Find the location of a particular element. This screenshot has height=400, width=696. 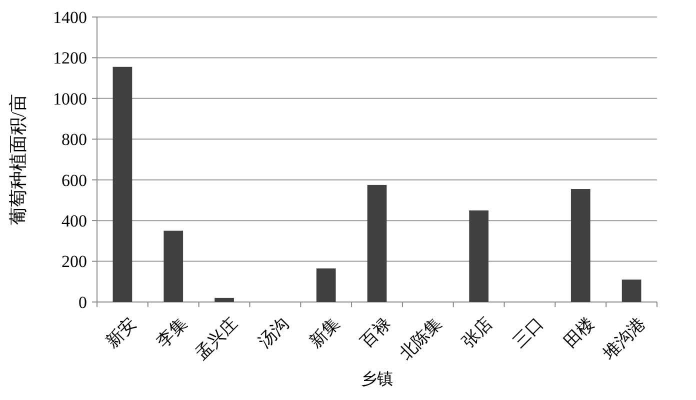

y-tick-label: 1200 is located at coordinates (70, 58).